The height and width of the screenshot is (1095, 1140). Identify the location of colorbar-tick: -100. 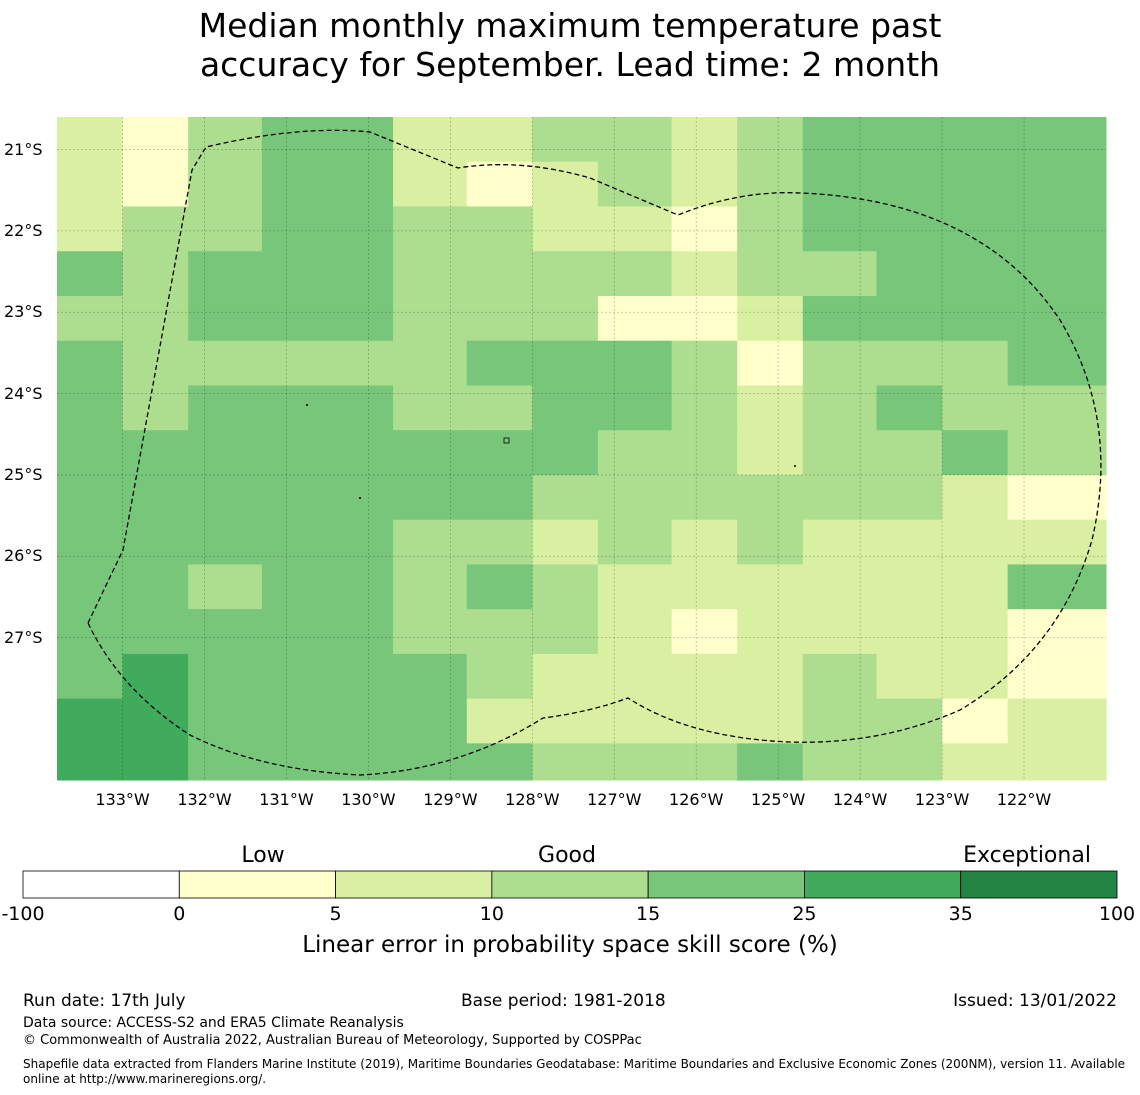
(23, 914).